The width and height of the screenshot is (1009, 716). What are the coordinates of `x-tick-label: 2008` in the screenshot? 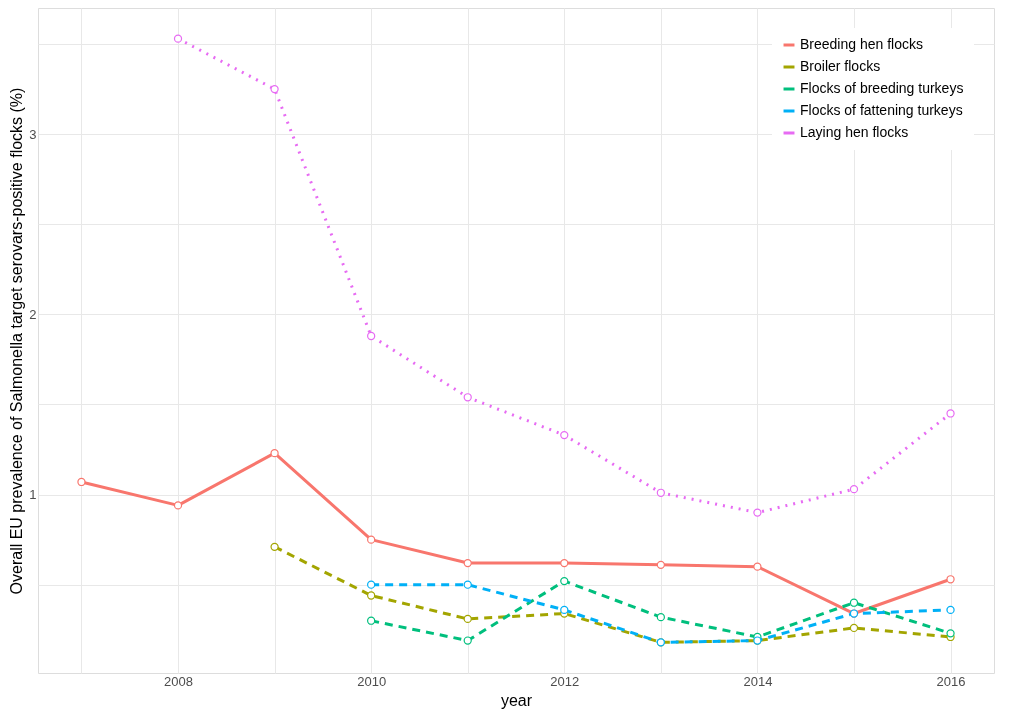 It's located at (178, 681).